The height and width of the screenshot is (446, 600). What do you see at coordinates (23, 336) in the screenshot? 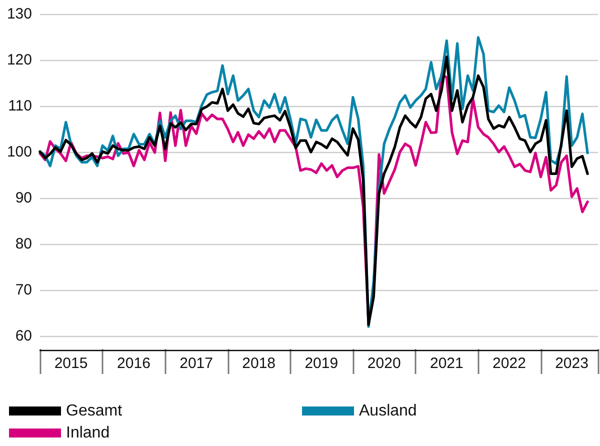
I see `y-tick-label: 60` at bounding box center [23, 336].